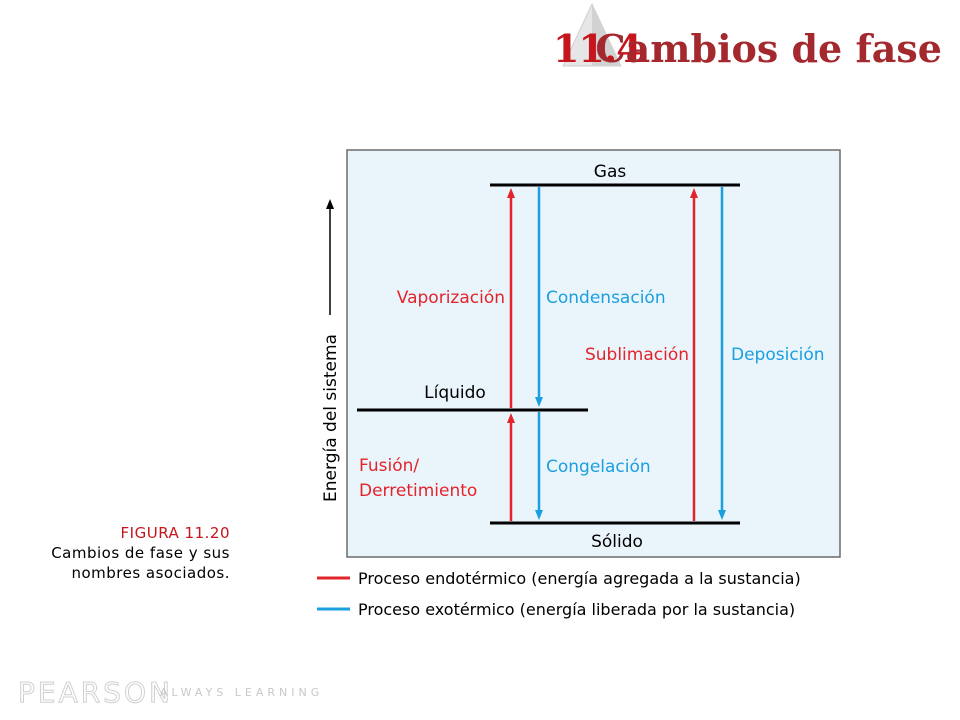 The height and width of the screenshot is (720, 960). I want to click on deposition-label: Deposición, so click(778, 355).